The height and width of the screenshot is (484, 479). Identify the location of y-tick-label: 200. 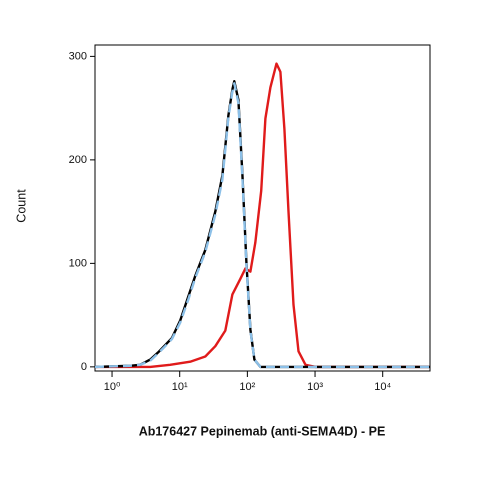
(78, 160).